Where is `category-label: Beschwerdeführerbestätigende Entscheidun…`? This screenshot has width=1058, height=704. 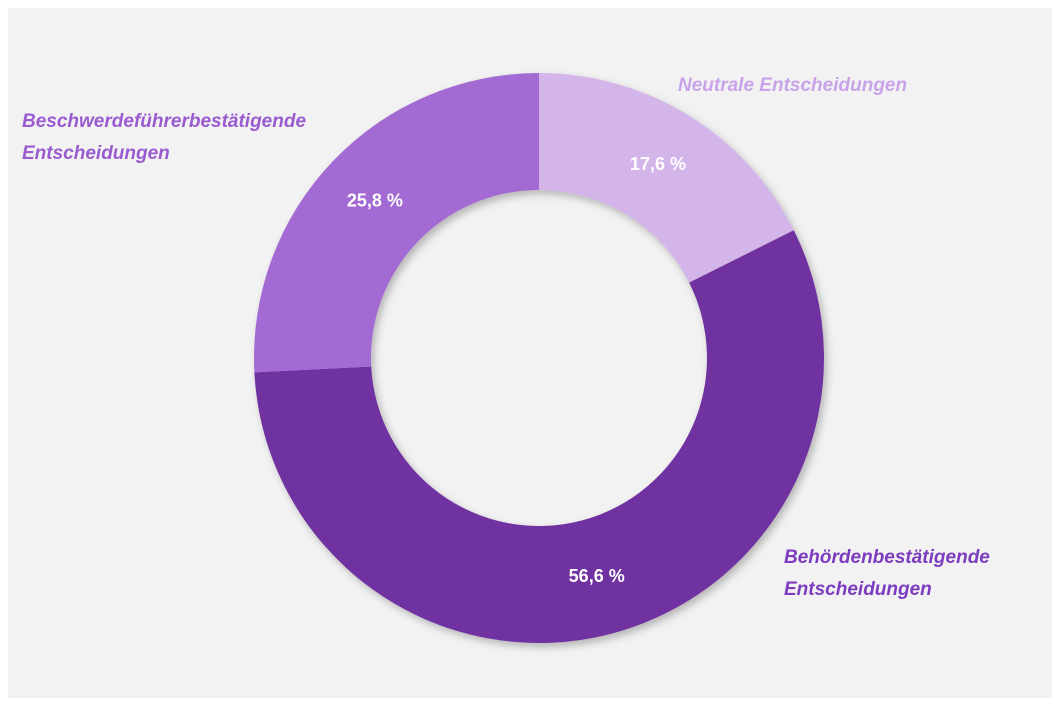
category-label: Beschwerdeführerbestätigende Entscheidun… is located at coordinates (164, 137).